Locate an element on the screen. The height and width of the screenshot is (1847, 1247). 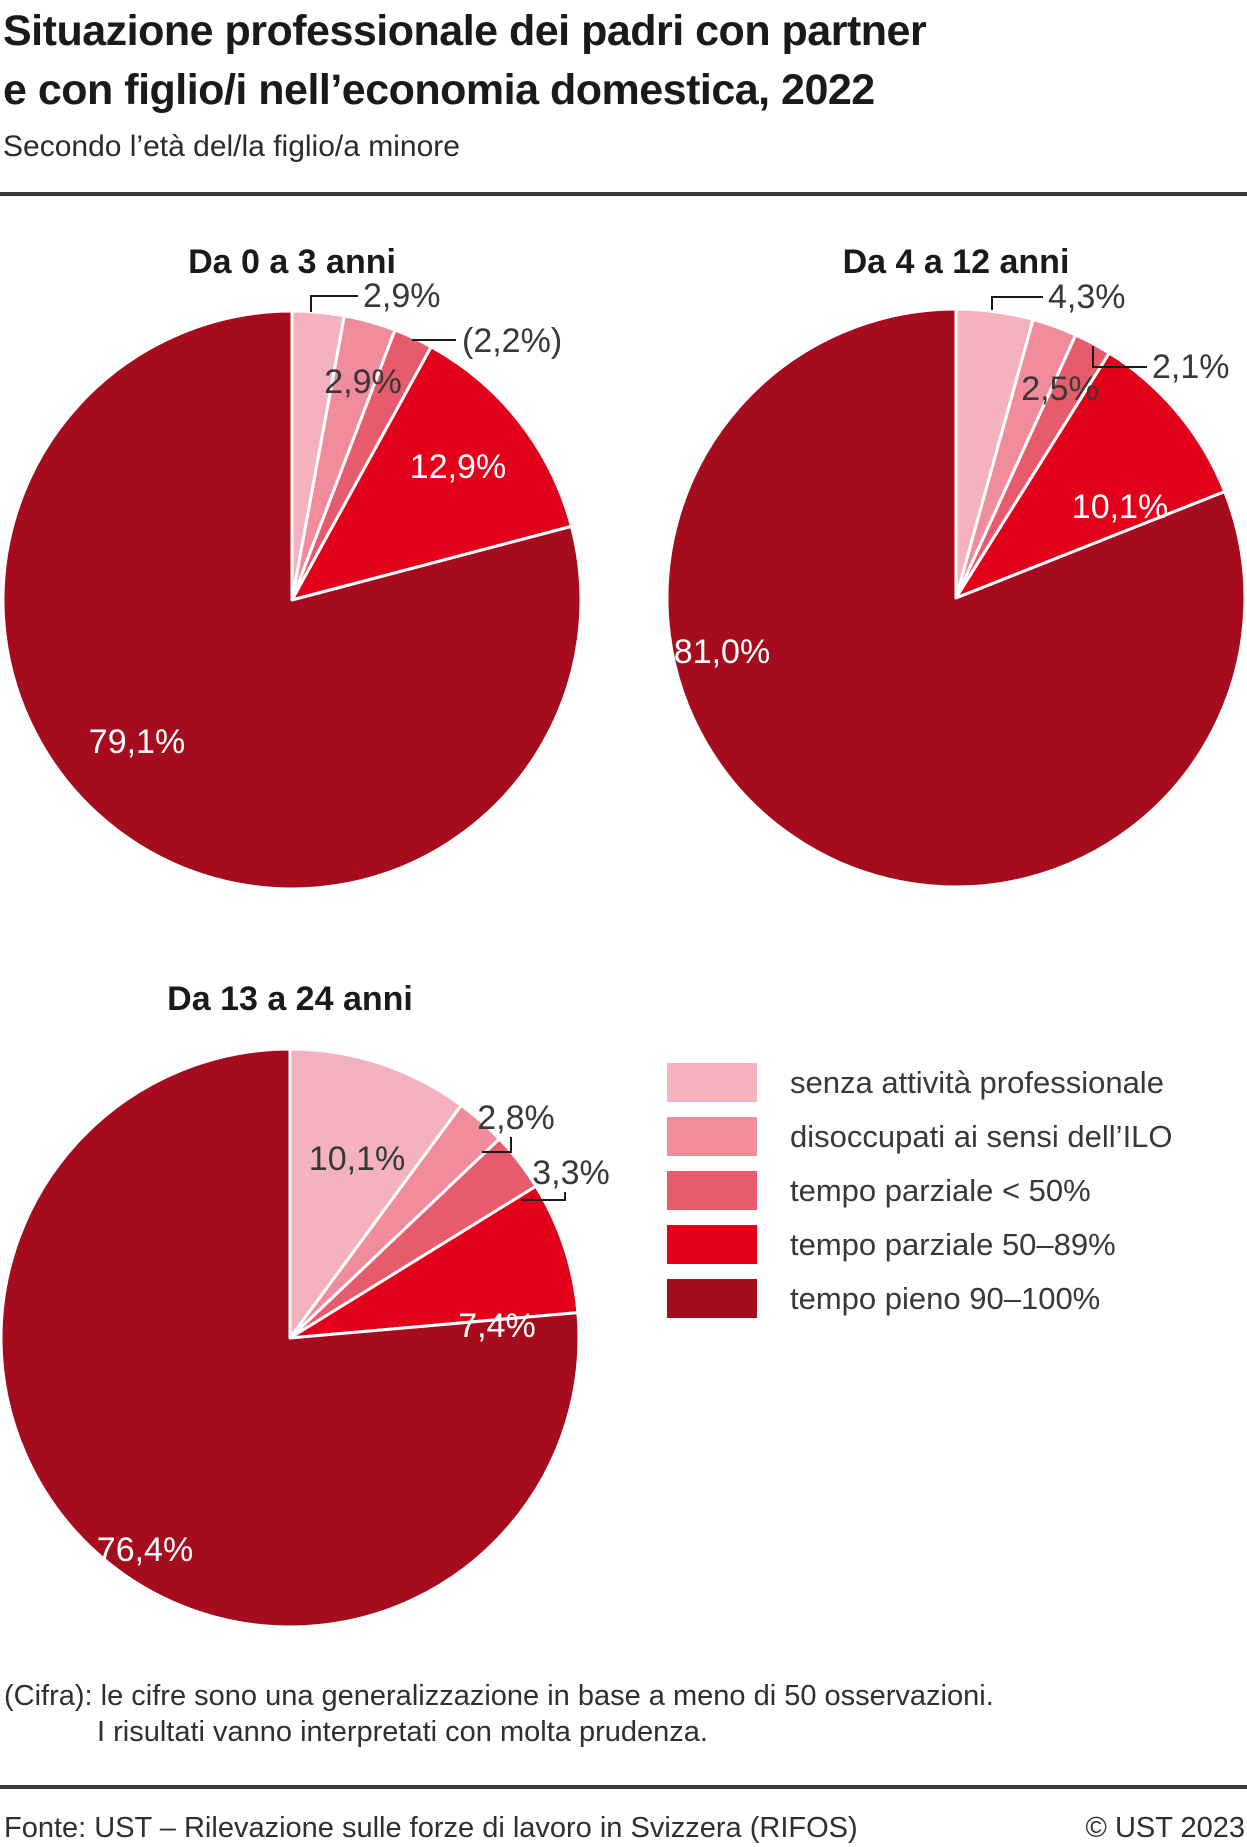
slice-value-label: 2,1% is located at coordinates (1191, 367).